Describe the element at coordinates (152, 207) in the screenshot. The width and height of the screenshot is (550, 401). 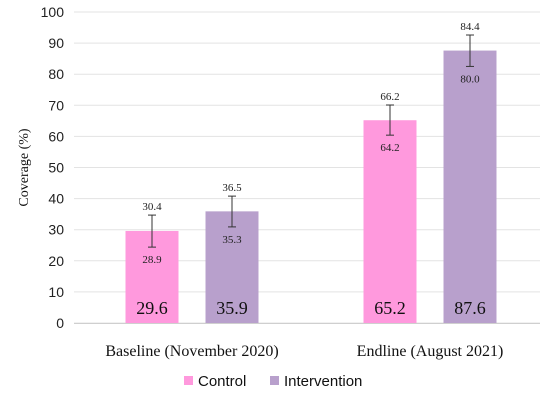
I see `ci-upper-label: 30.4` at that location.